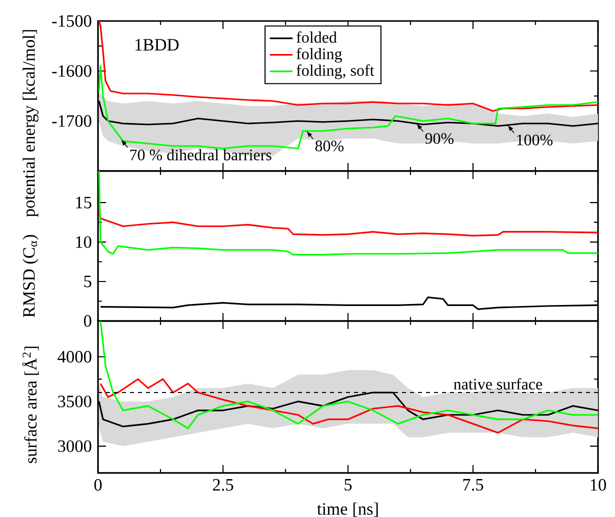 This screenshot has height=517, width=615. What do you see at coordinates (88, 321) in the screenshot?
I see `y-tick-label: 0` at bounding box center [88, 321].